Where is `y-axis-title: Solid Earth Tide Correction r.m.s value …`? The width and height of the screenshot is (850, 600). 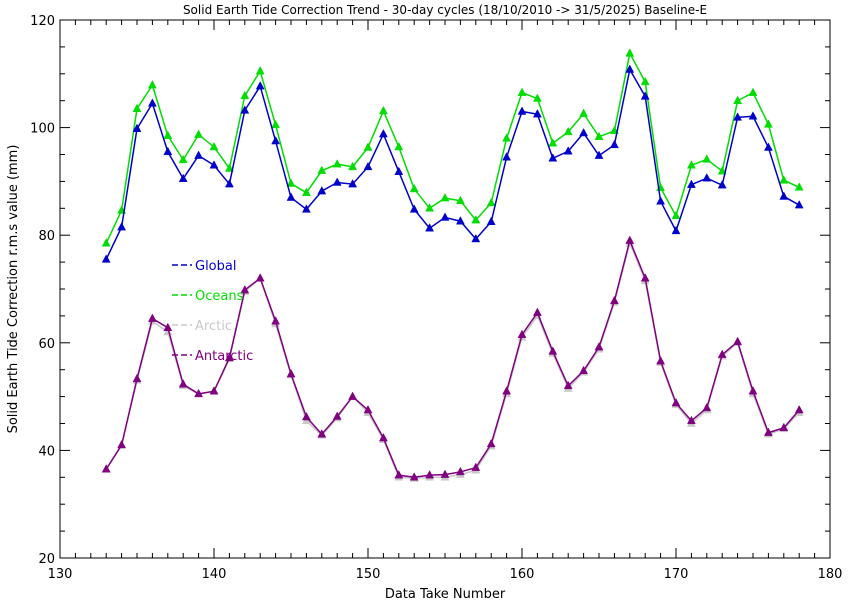
y-axis-title: Solid Earth Tide Correction r.m.s value … is located at coordinates (13, 289).